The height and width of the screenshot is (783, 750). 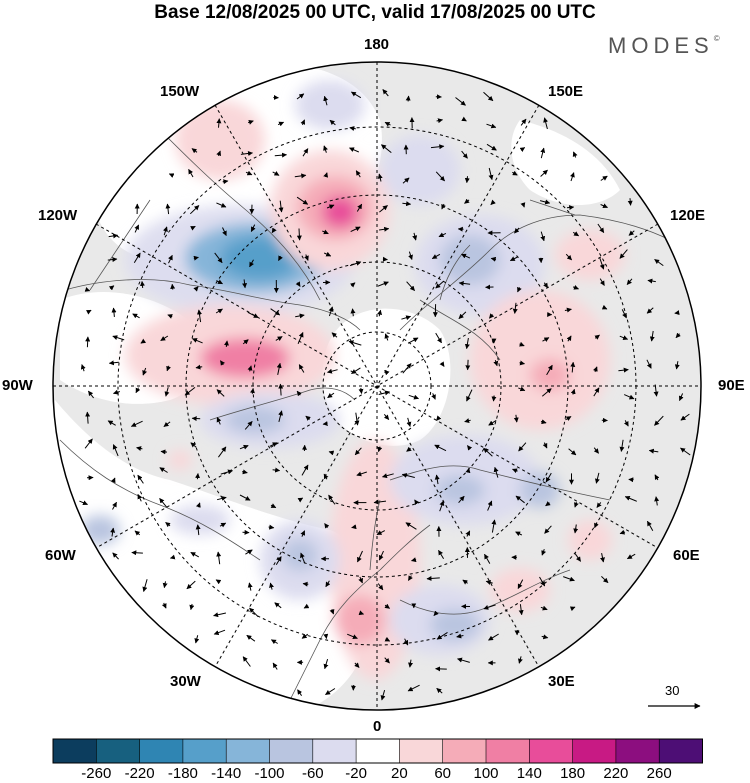 What do you see at coordinates (566, 91) in the screenshot?
I see `lon-label-150e: 150E` at bounding box center [566, 91].